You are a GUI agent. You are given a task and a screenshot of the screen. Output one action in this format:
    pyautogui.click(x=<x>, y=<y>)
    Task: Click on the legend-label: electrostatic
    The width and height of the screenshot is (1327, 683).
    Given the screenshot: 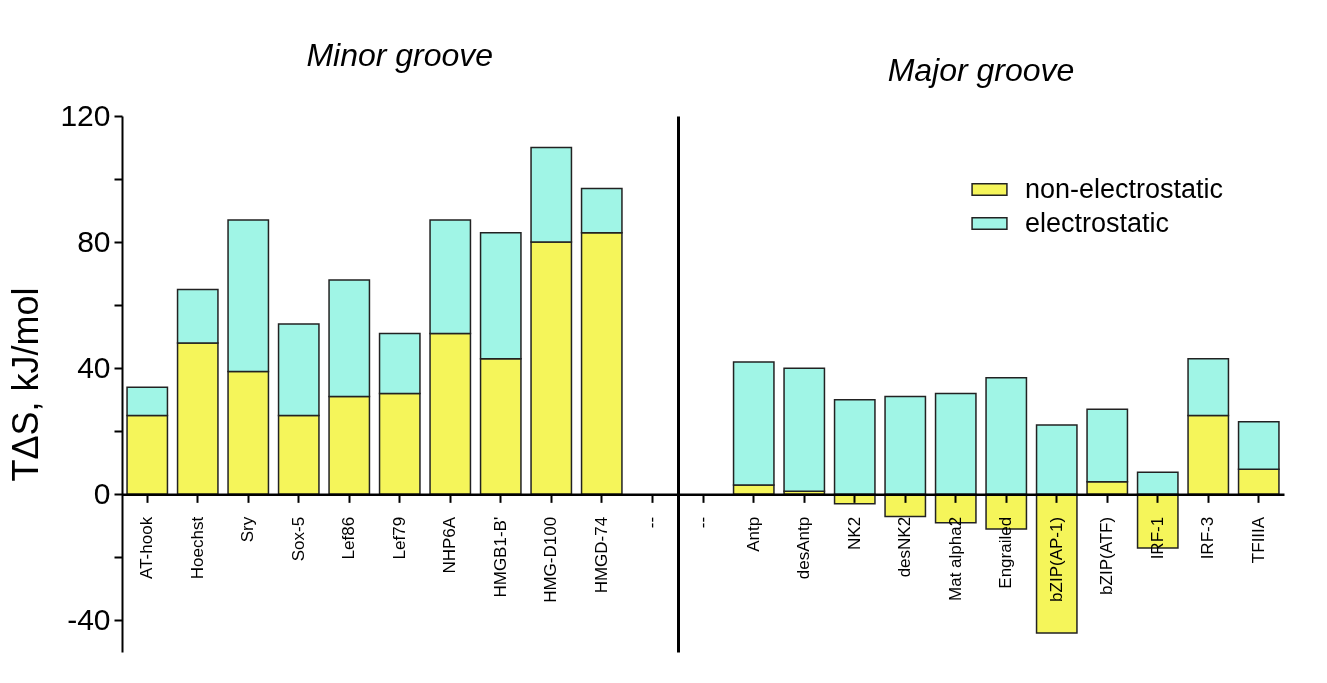 What is the action you would take?
    pyautogui.click(x=1097, y=222)
    